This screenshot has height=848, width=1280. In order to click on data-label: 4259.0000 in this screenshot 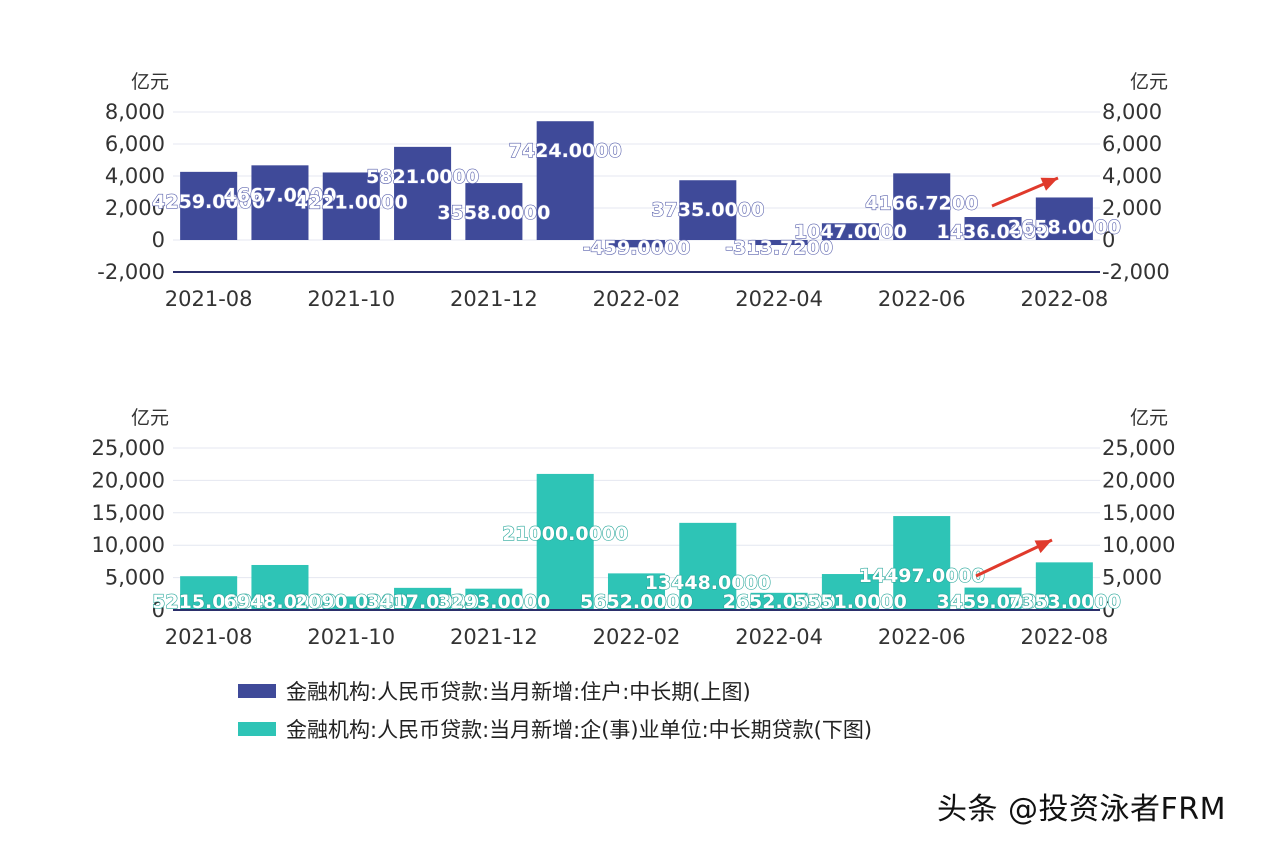, I will do `click(208, 202)`.